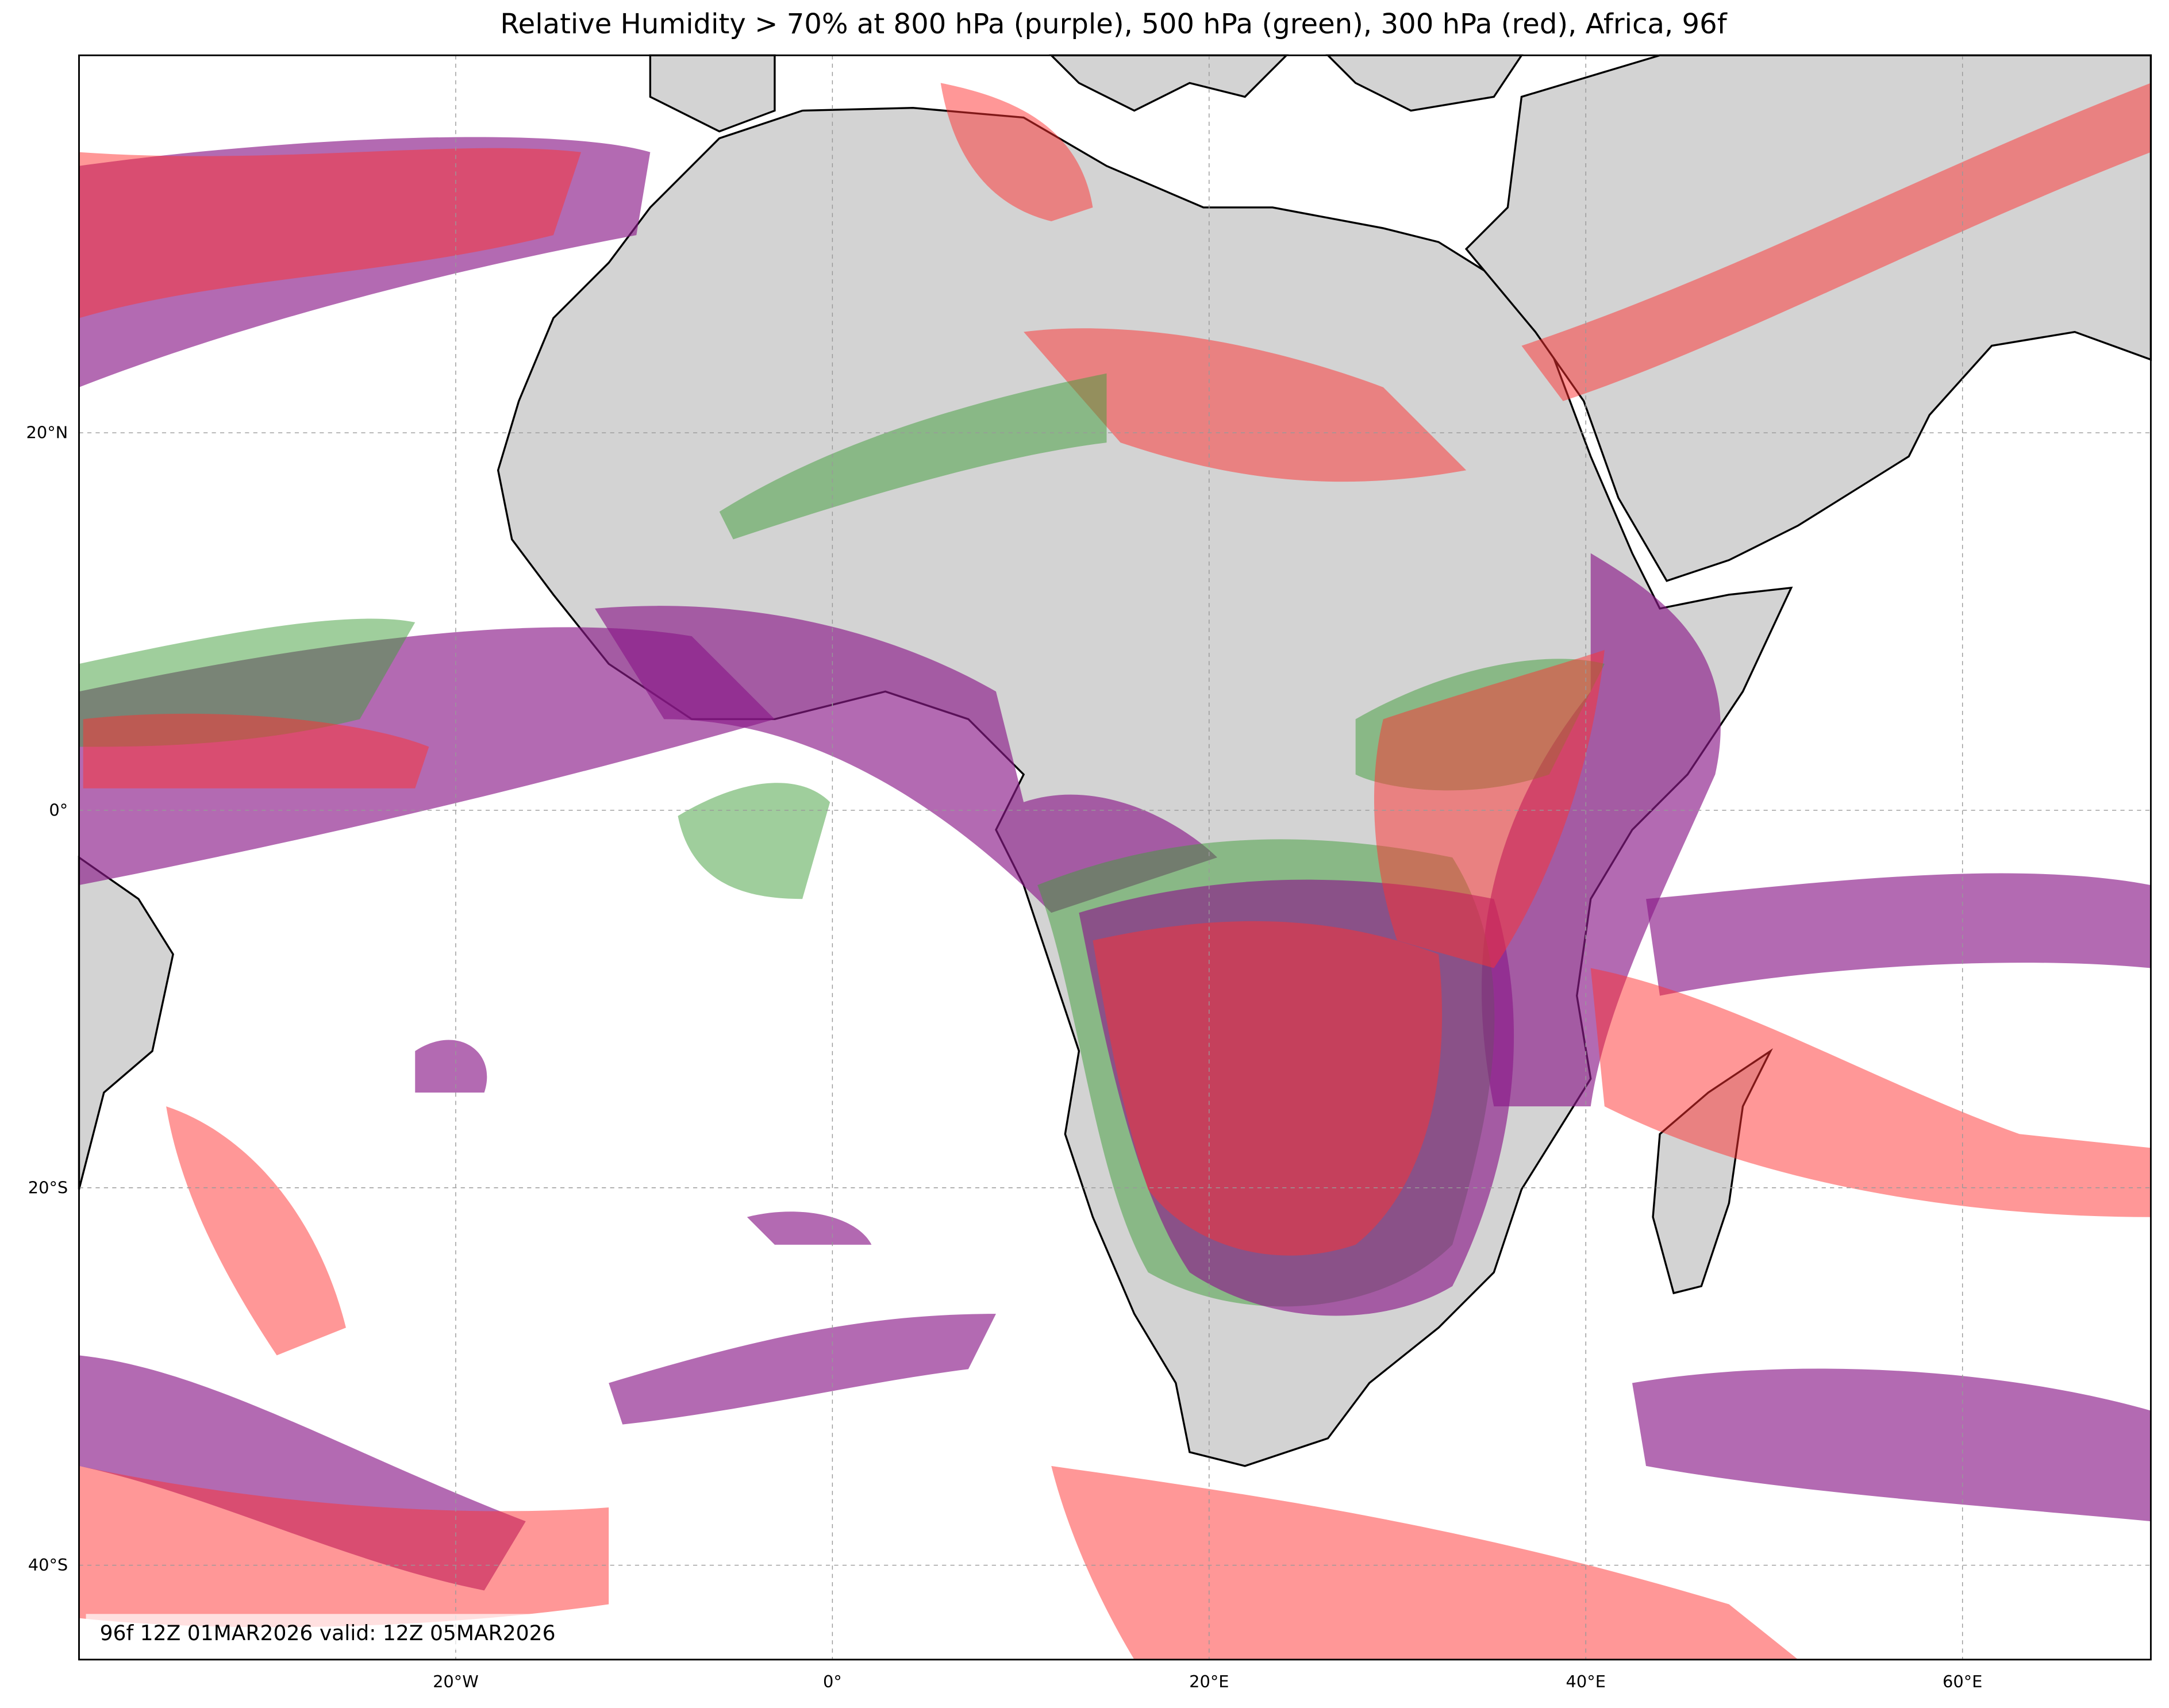  Describe the element at coordinates (1209, 1681) in the screenshot. I see `longitude-label: 20°E` at that location.